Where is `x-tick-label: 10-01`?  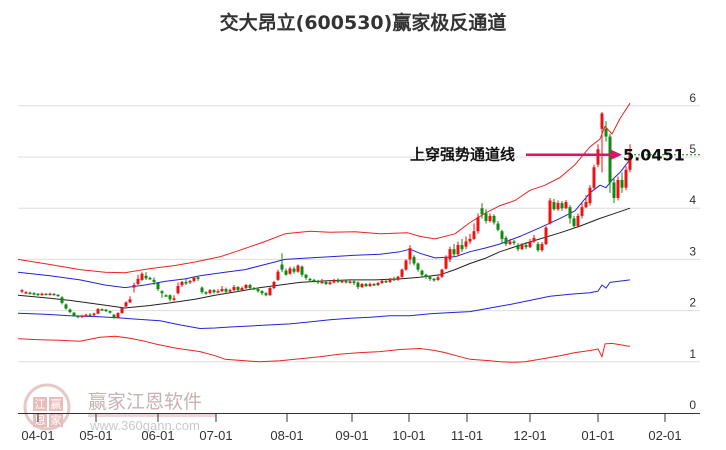 x-tick-label: 10-01 is located at coordinates (408, 435).